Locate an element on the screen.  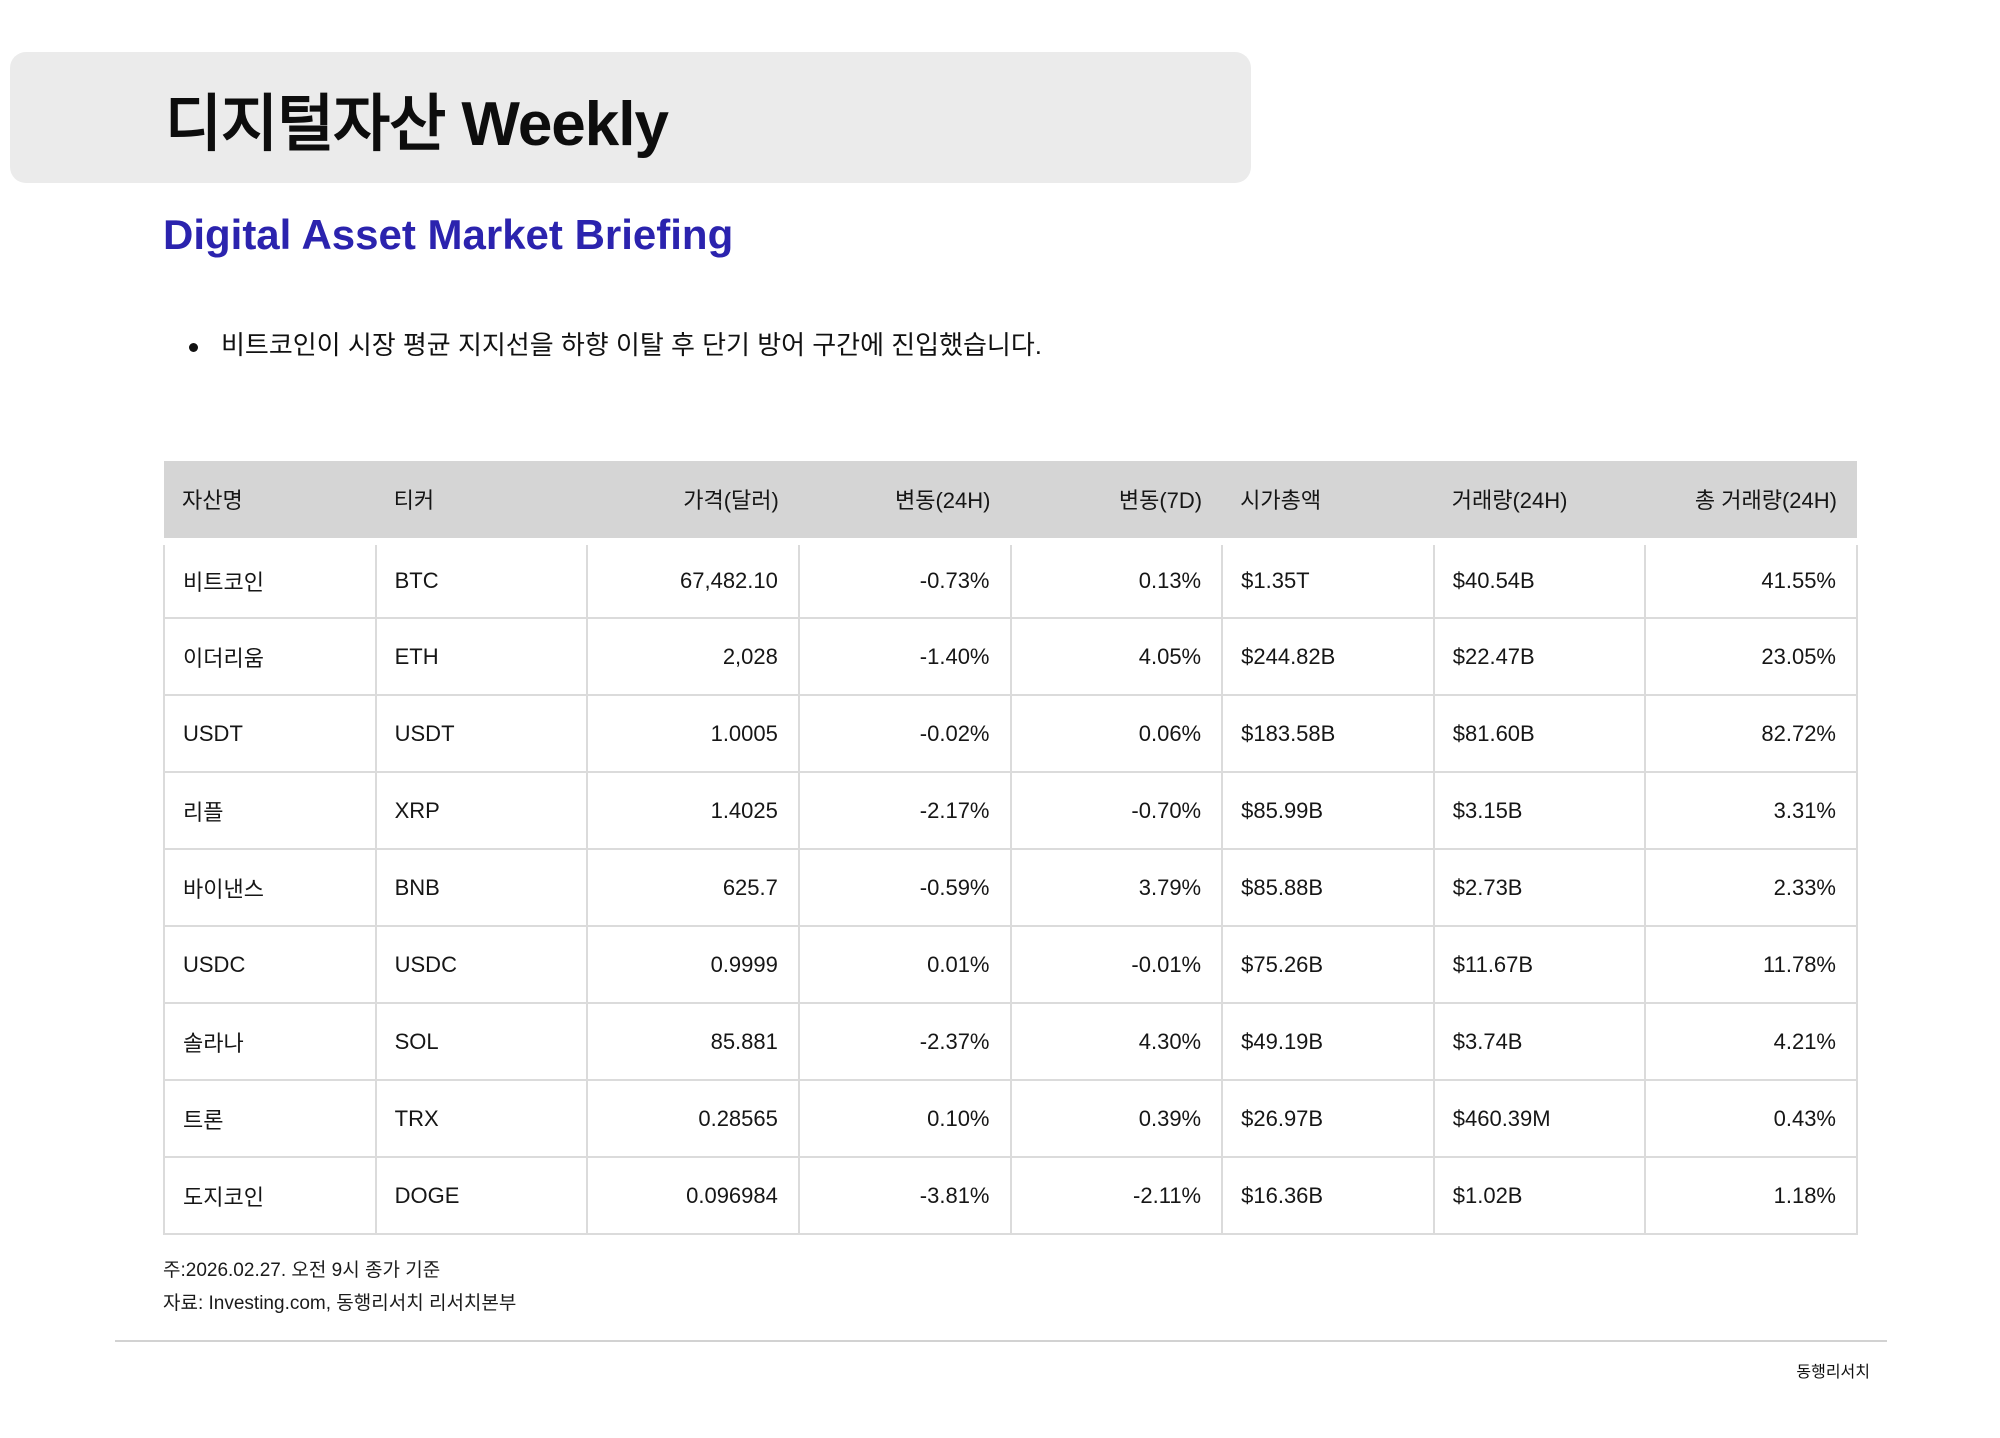
table-cell: $1.02B is located at coordinates (1539, 1196).